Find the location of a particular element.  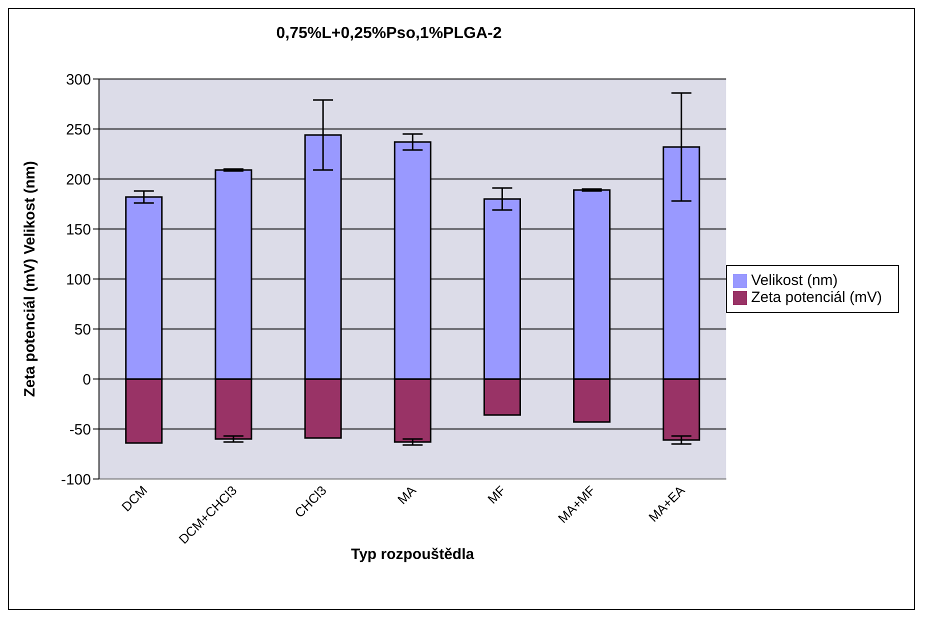

chart-title: 0,75%L+0,25%Pso,1%PLGA-2 is located at coordinates (389, 34).